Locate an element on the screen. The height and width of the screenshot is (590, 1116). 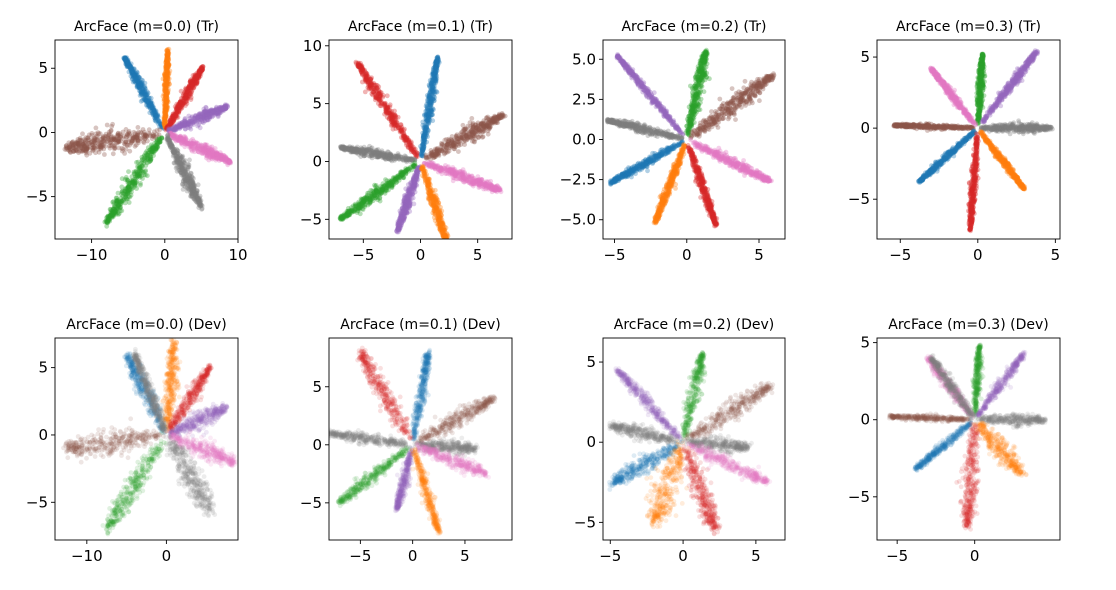
series-class-pink is located at coordinates (200, 149).